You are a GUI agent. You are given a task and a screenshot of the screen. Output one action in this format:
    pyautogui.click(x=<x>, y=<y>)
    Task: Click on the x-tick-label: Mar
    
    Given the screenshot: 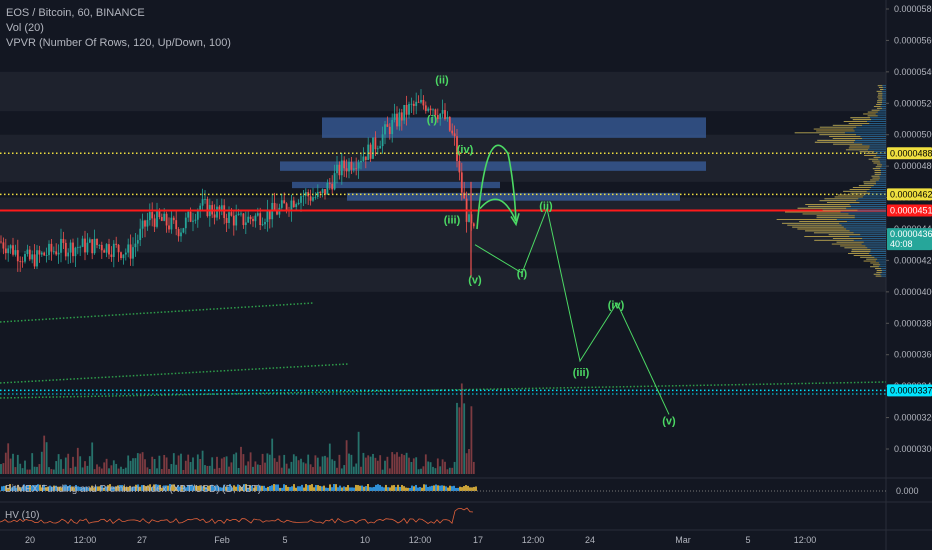 What is the action you would take?
    pyautogui.click(x=683, y=540)
    